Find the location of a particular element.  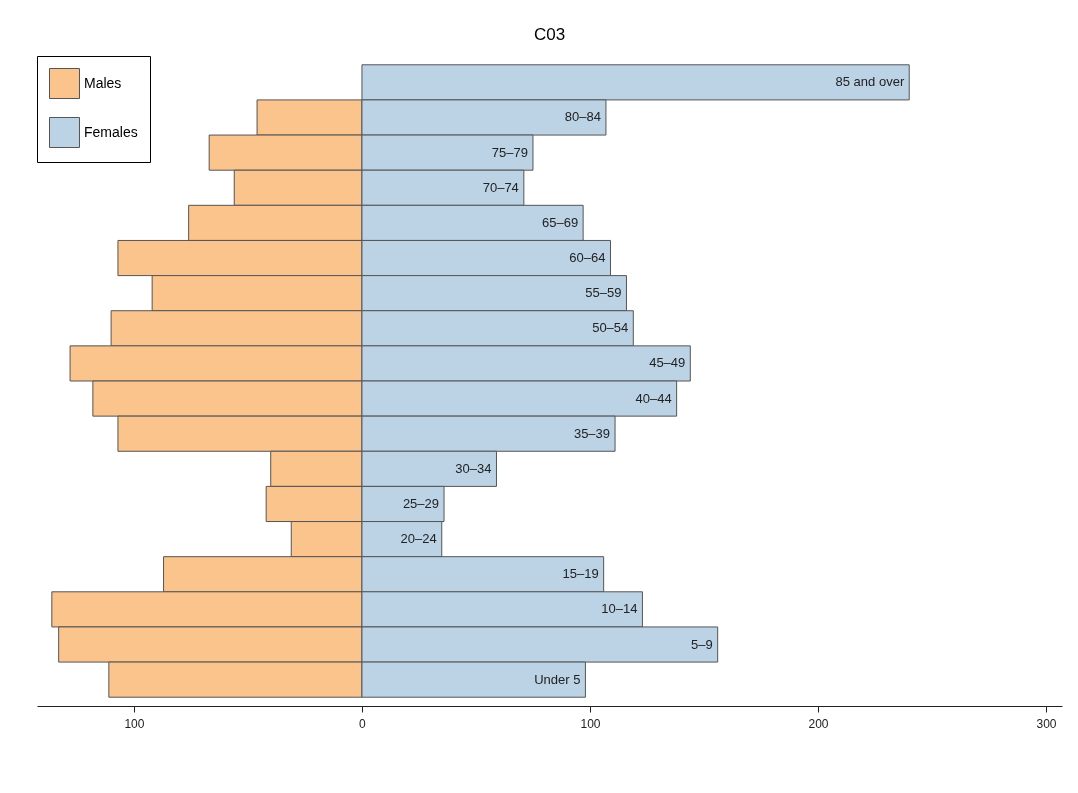

y-tick-label: 25–29 is located at coordinates (421, 503).